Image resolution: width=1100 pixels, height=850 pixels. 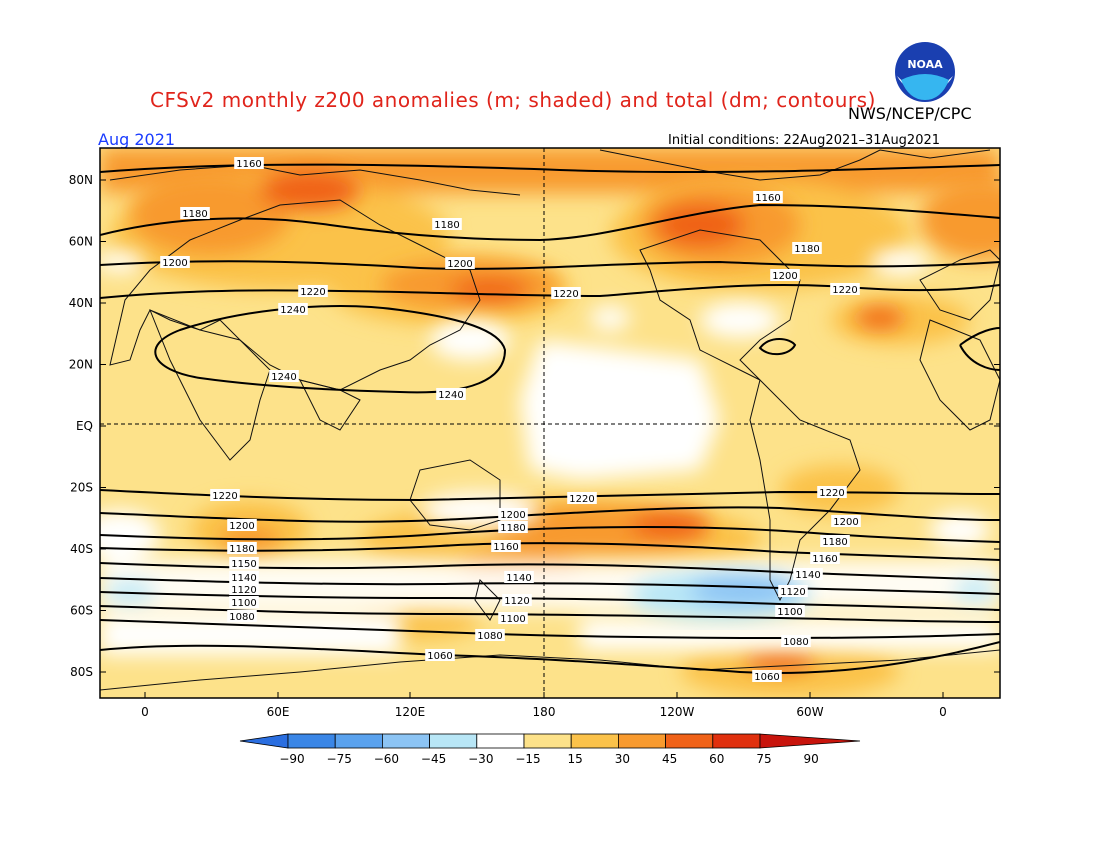 What do you see at coordinates (804, 140) in the screenshot?
I see `initial-conditions-label: Initial conditions: 22Aug2021–31Aug2021` at bounding box center [804, 140].